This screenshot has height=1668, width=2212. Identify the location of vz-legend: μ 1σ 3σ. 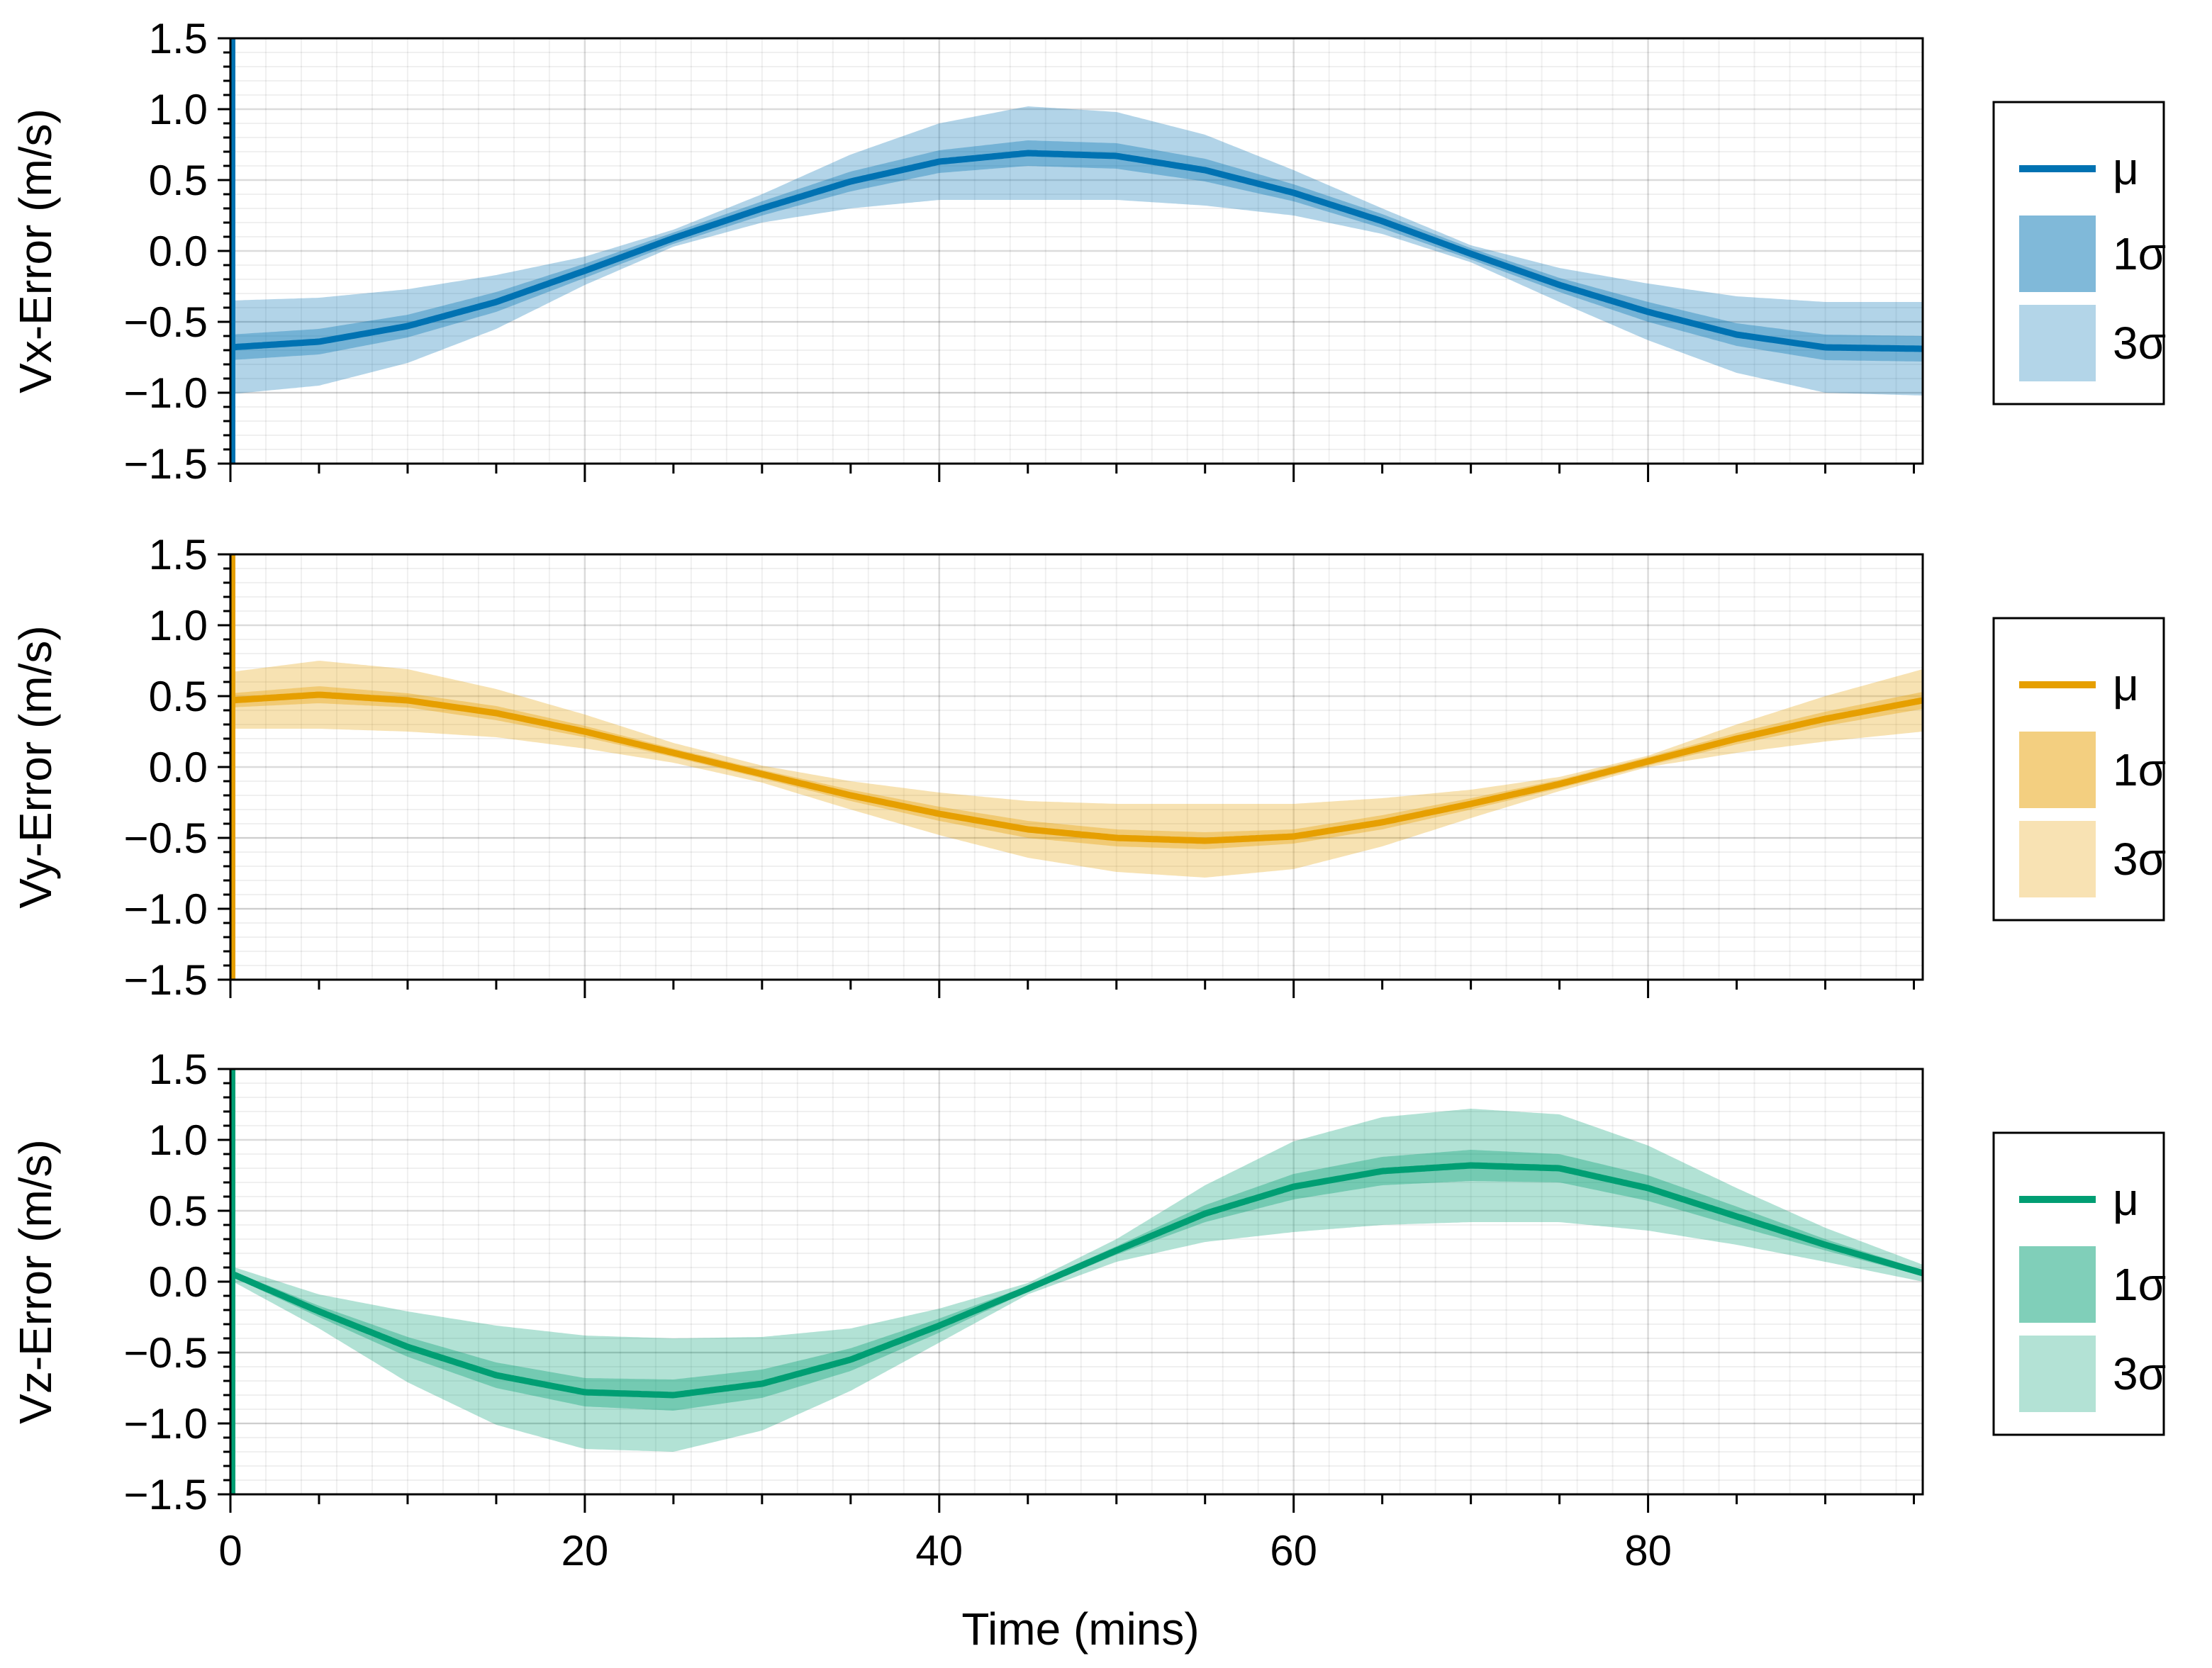
(2079, 1283).